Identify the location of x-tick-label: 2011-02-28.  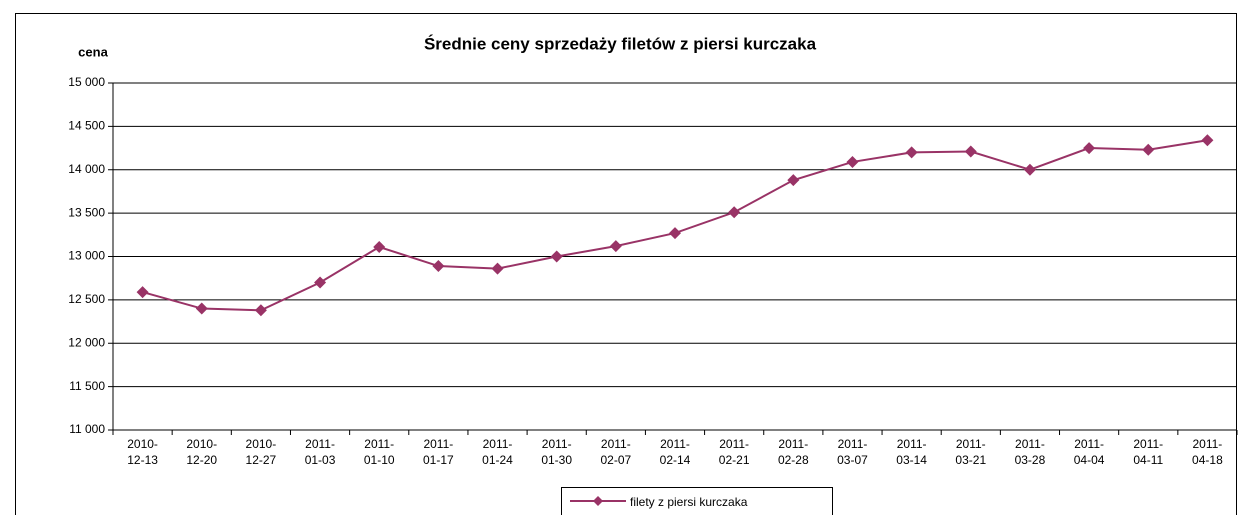
(793, 452).